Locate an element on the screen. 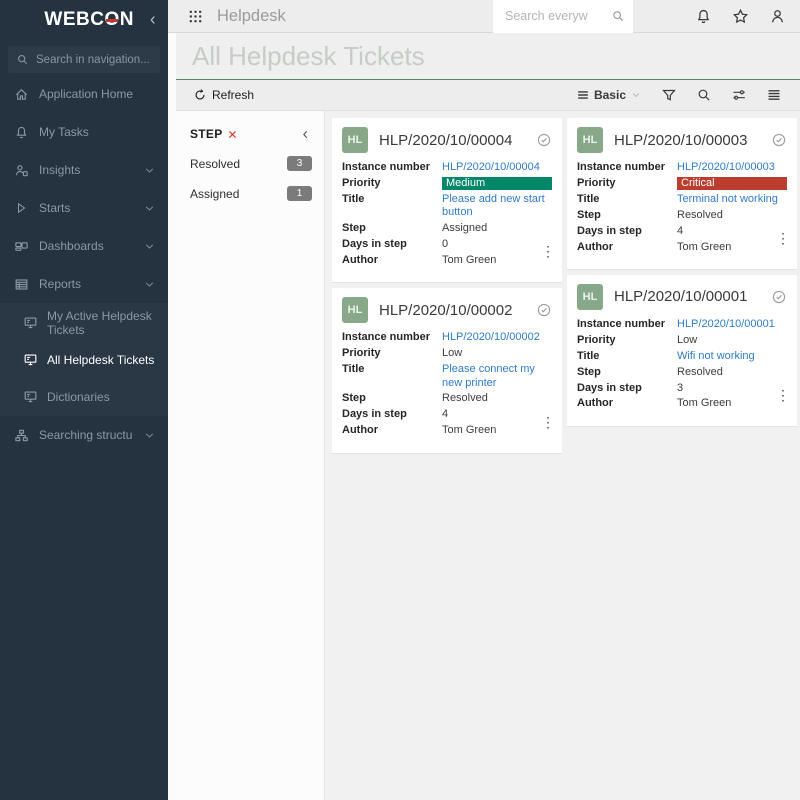 Image resolution: width=800 pixels, height=800 pixels. view-selector: Basic is located at coordinates (609, 95).